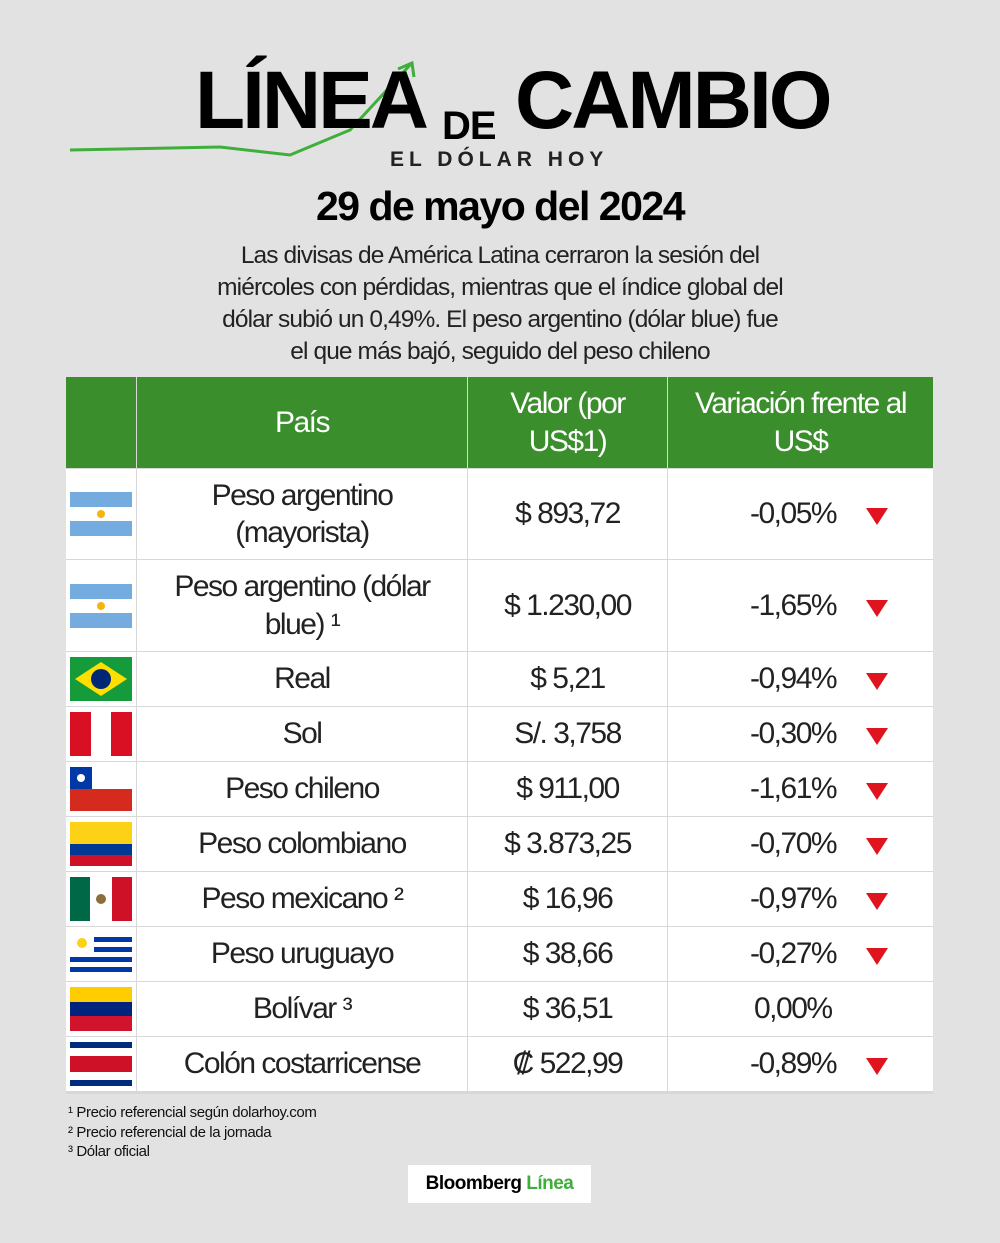 Image resolution: width=1000 pixels, height=1243 pixels. I want to click on value: $ 5,21, so click(567, 679).